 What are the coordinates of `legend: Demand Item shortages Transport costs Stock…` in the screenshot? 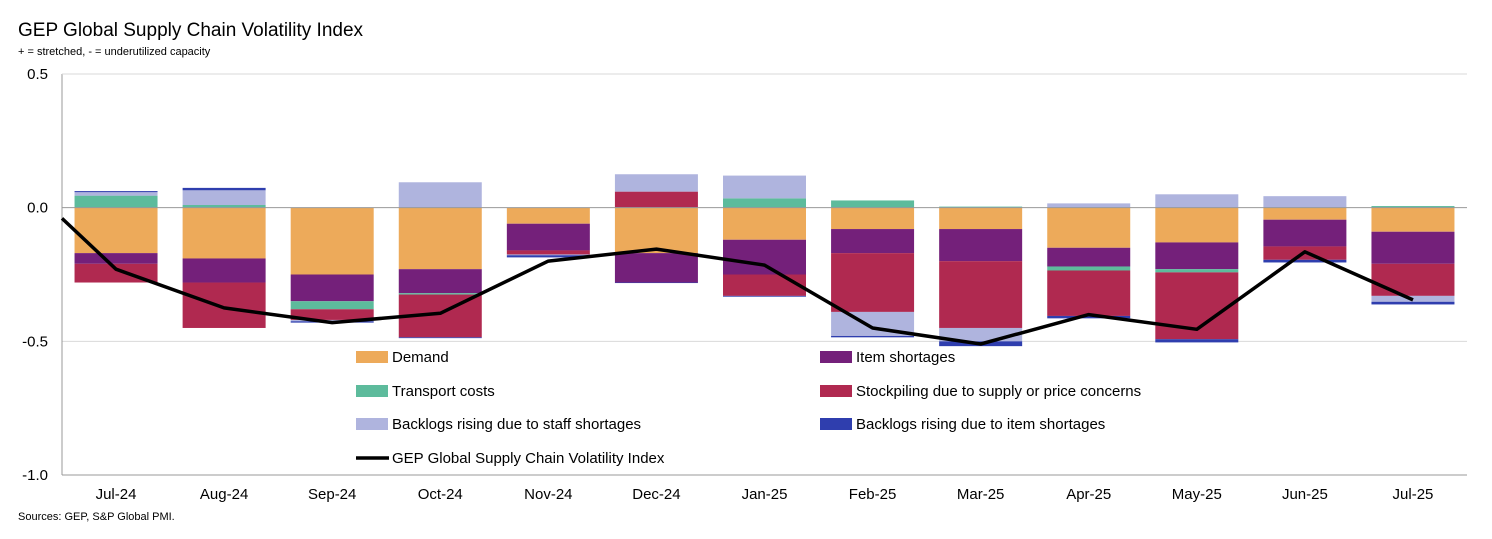 It's located at (748, 408).